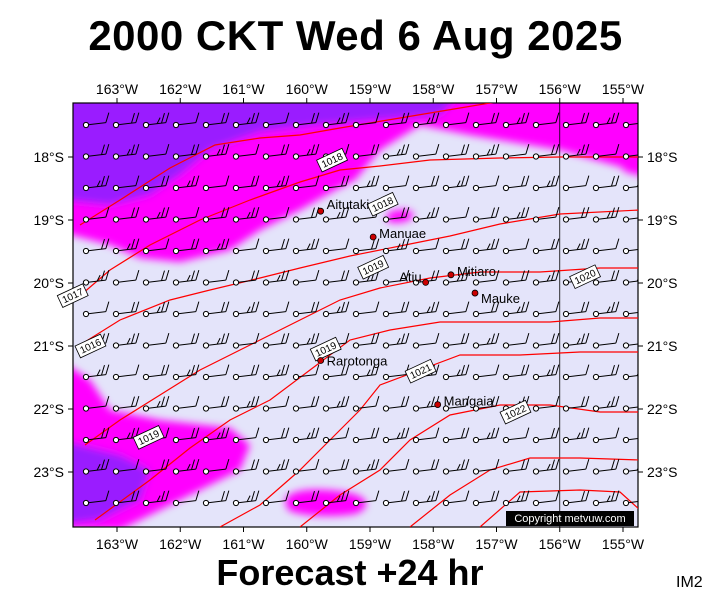 This screenshot has height=600, width=711. What do you see at coordinates (500, 298) in the screenshot?
I see `place-label: Mauke` at bounding box center [500, 298].